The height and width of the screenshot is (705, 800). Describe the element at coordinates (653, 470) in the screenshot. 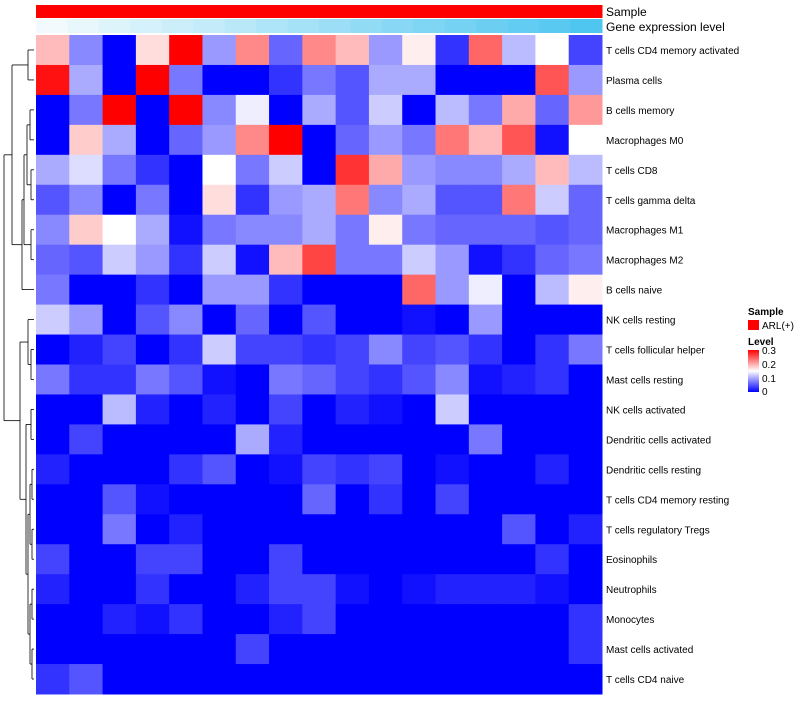

I see `row-label: Dendritic cells resting` at that location.